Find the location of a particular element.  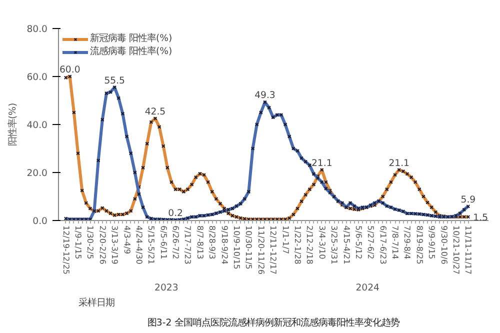

x-tick-label: 8/7-8/13 is located at coordinates (199, 243).